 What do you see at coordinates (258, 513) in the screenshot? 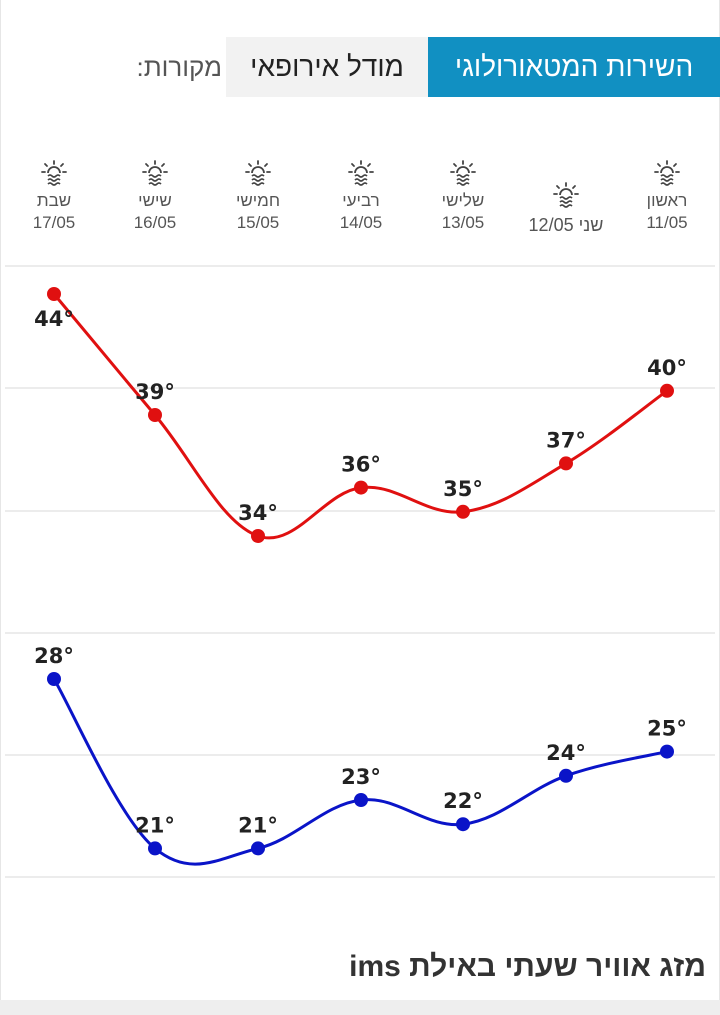
I see `max-temperature-label: 34°` at bounding box center [258, 513].